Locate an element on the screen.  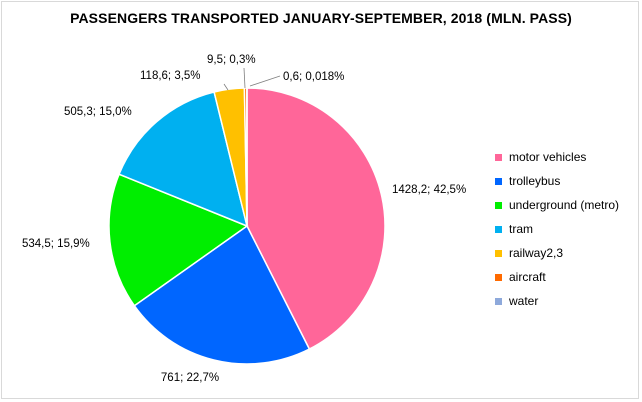
legend-label: underground (metro) is located at coordinates (564, 205).